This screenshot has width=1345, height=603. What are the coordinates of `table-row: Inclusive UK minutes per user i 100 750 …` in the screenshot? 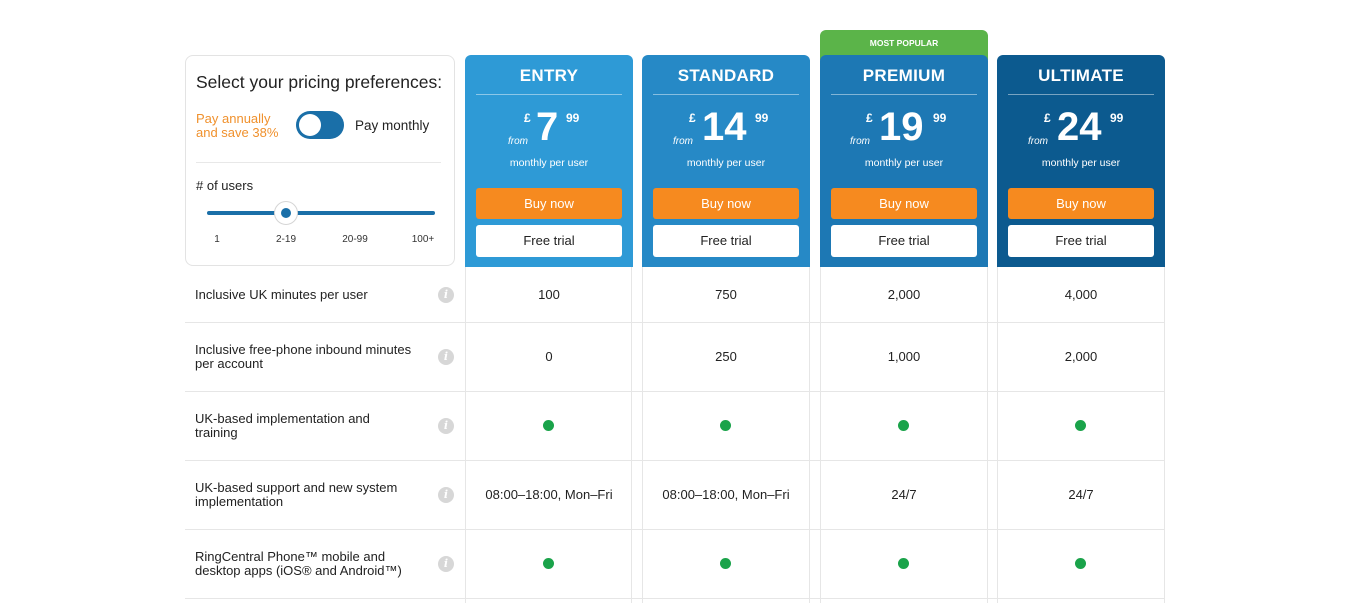 It's located at (675, 294).